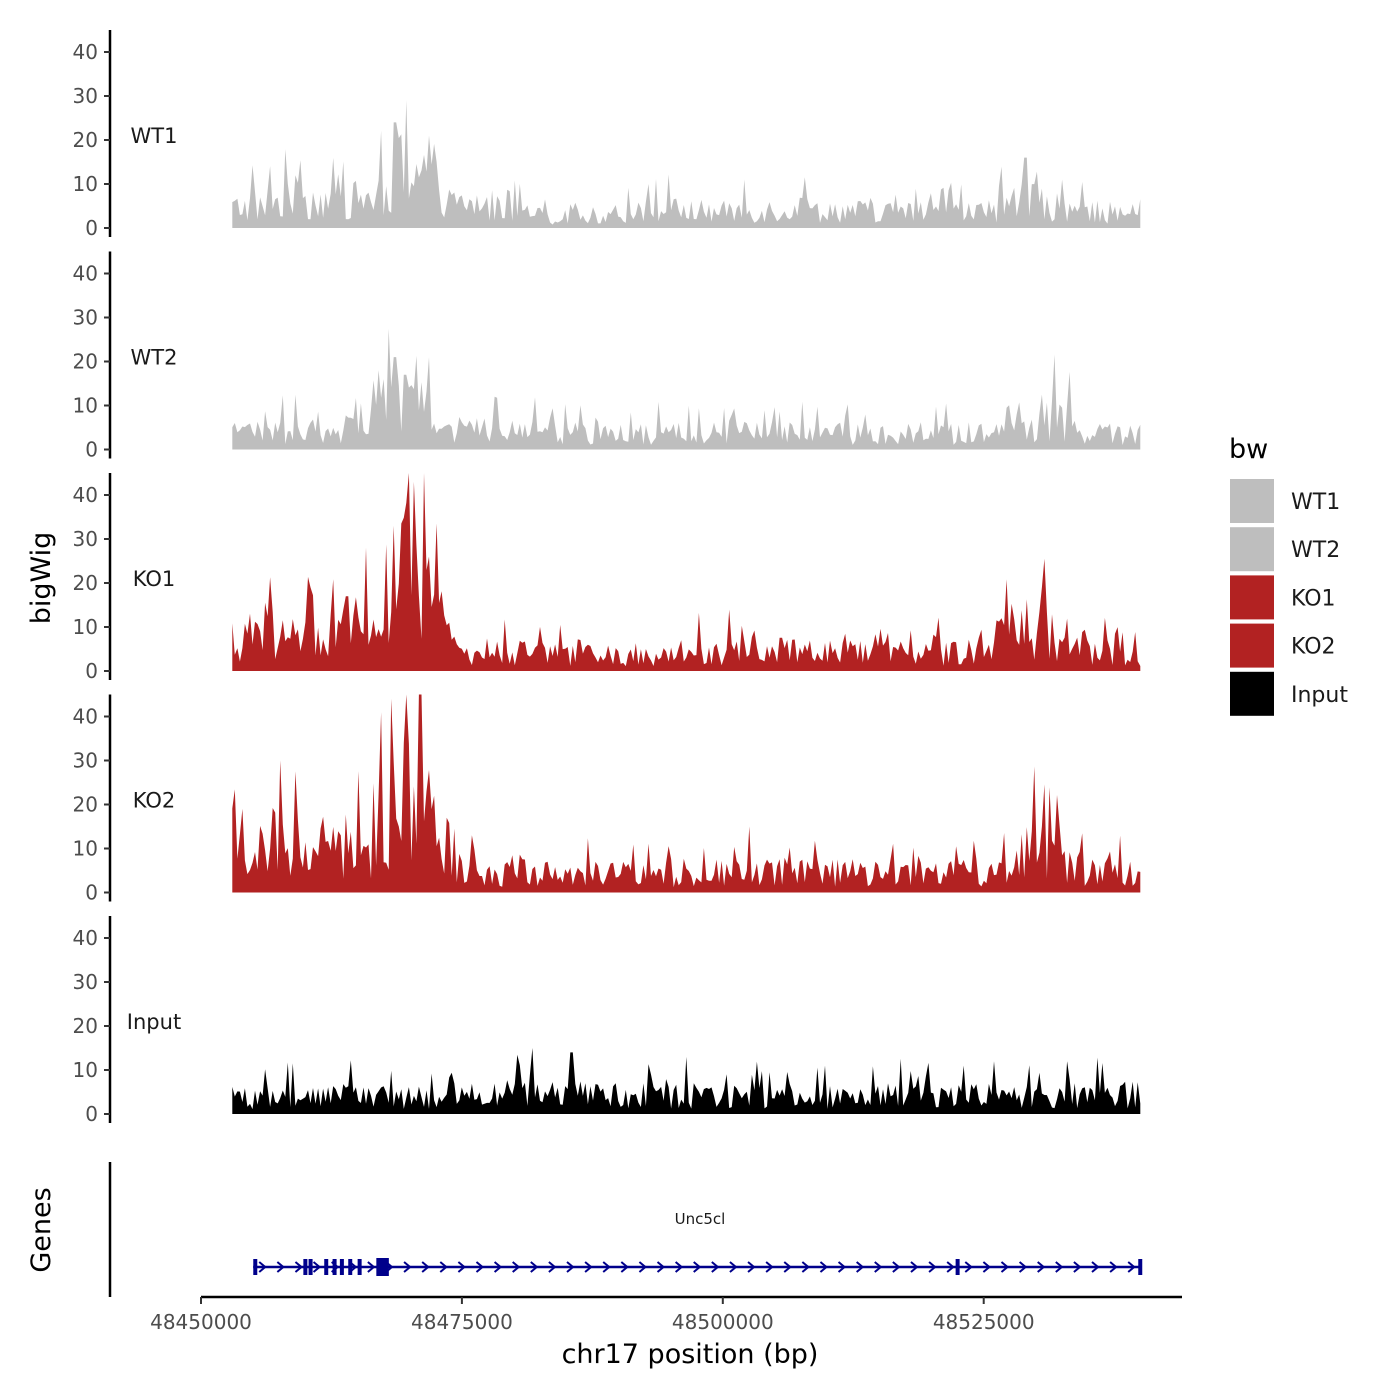 The height and width of the screenshot is (1400, 1400). I want to click on x-ticks: 48450000 48475000 48500000 48525000, so click(592, 1315).